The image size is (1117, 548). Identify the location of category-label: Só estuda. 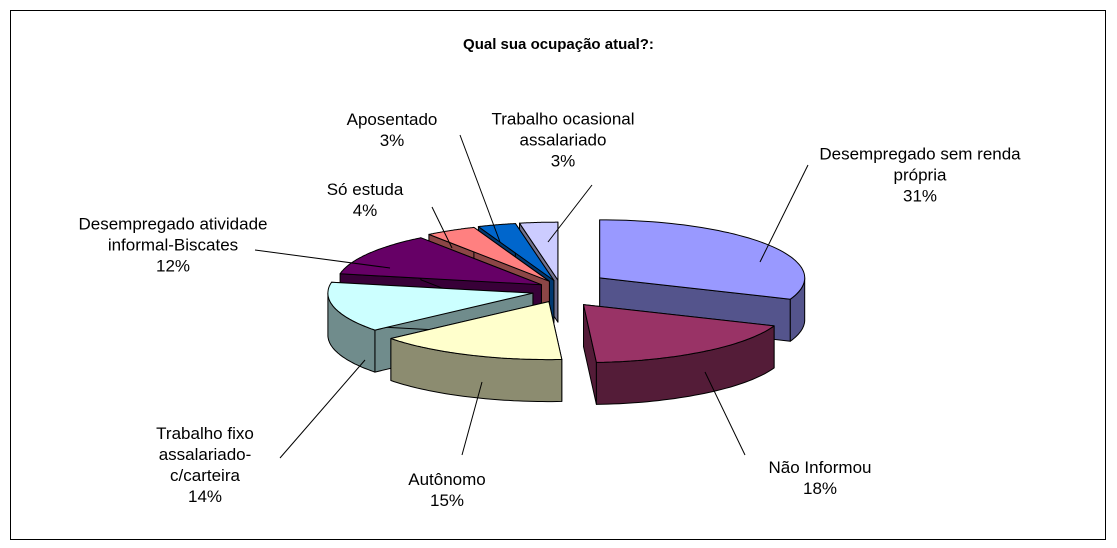
(365, 189).